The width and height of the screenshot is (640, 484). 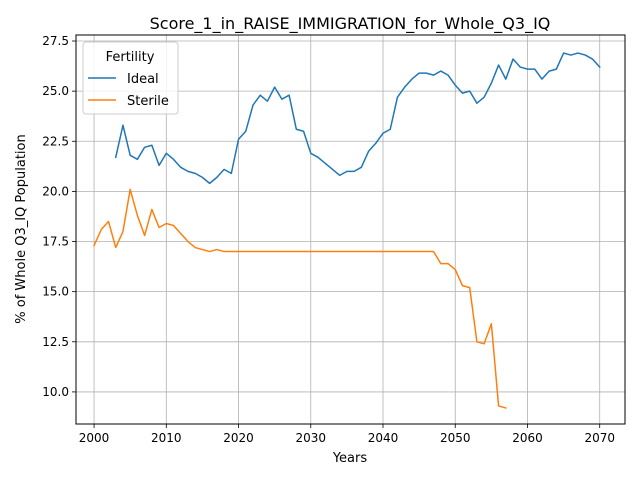 I want to click on legend-label-sterile: Sterile, so click(x=148, y=101).